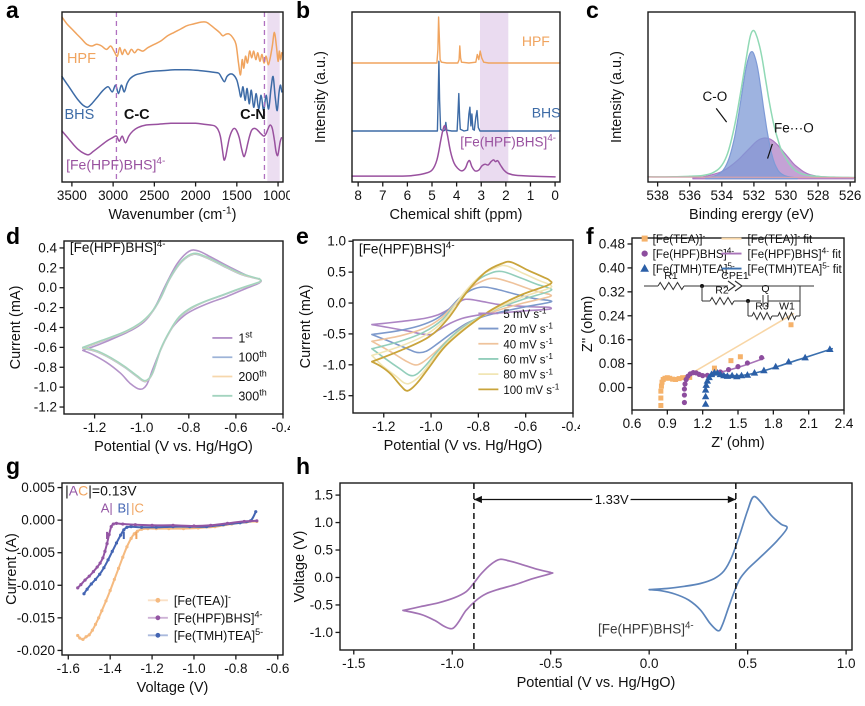 The height and width of the screenshot is (706, 865). I want to click on x-axis-label: Chemical shift (ppm), so click(456, 215).